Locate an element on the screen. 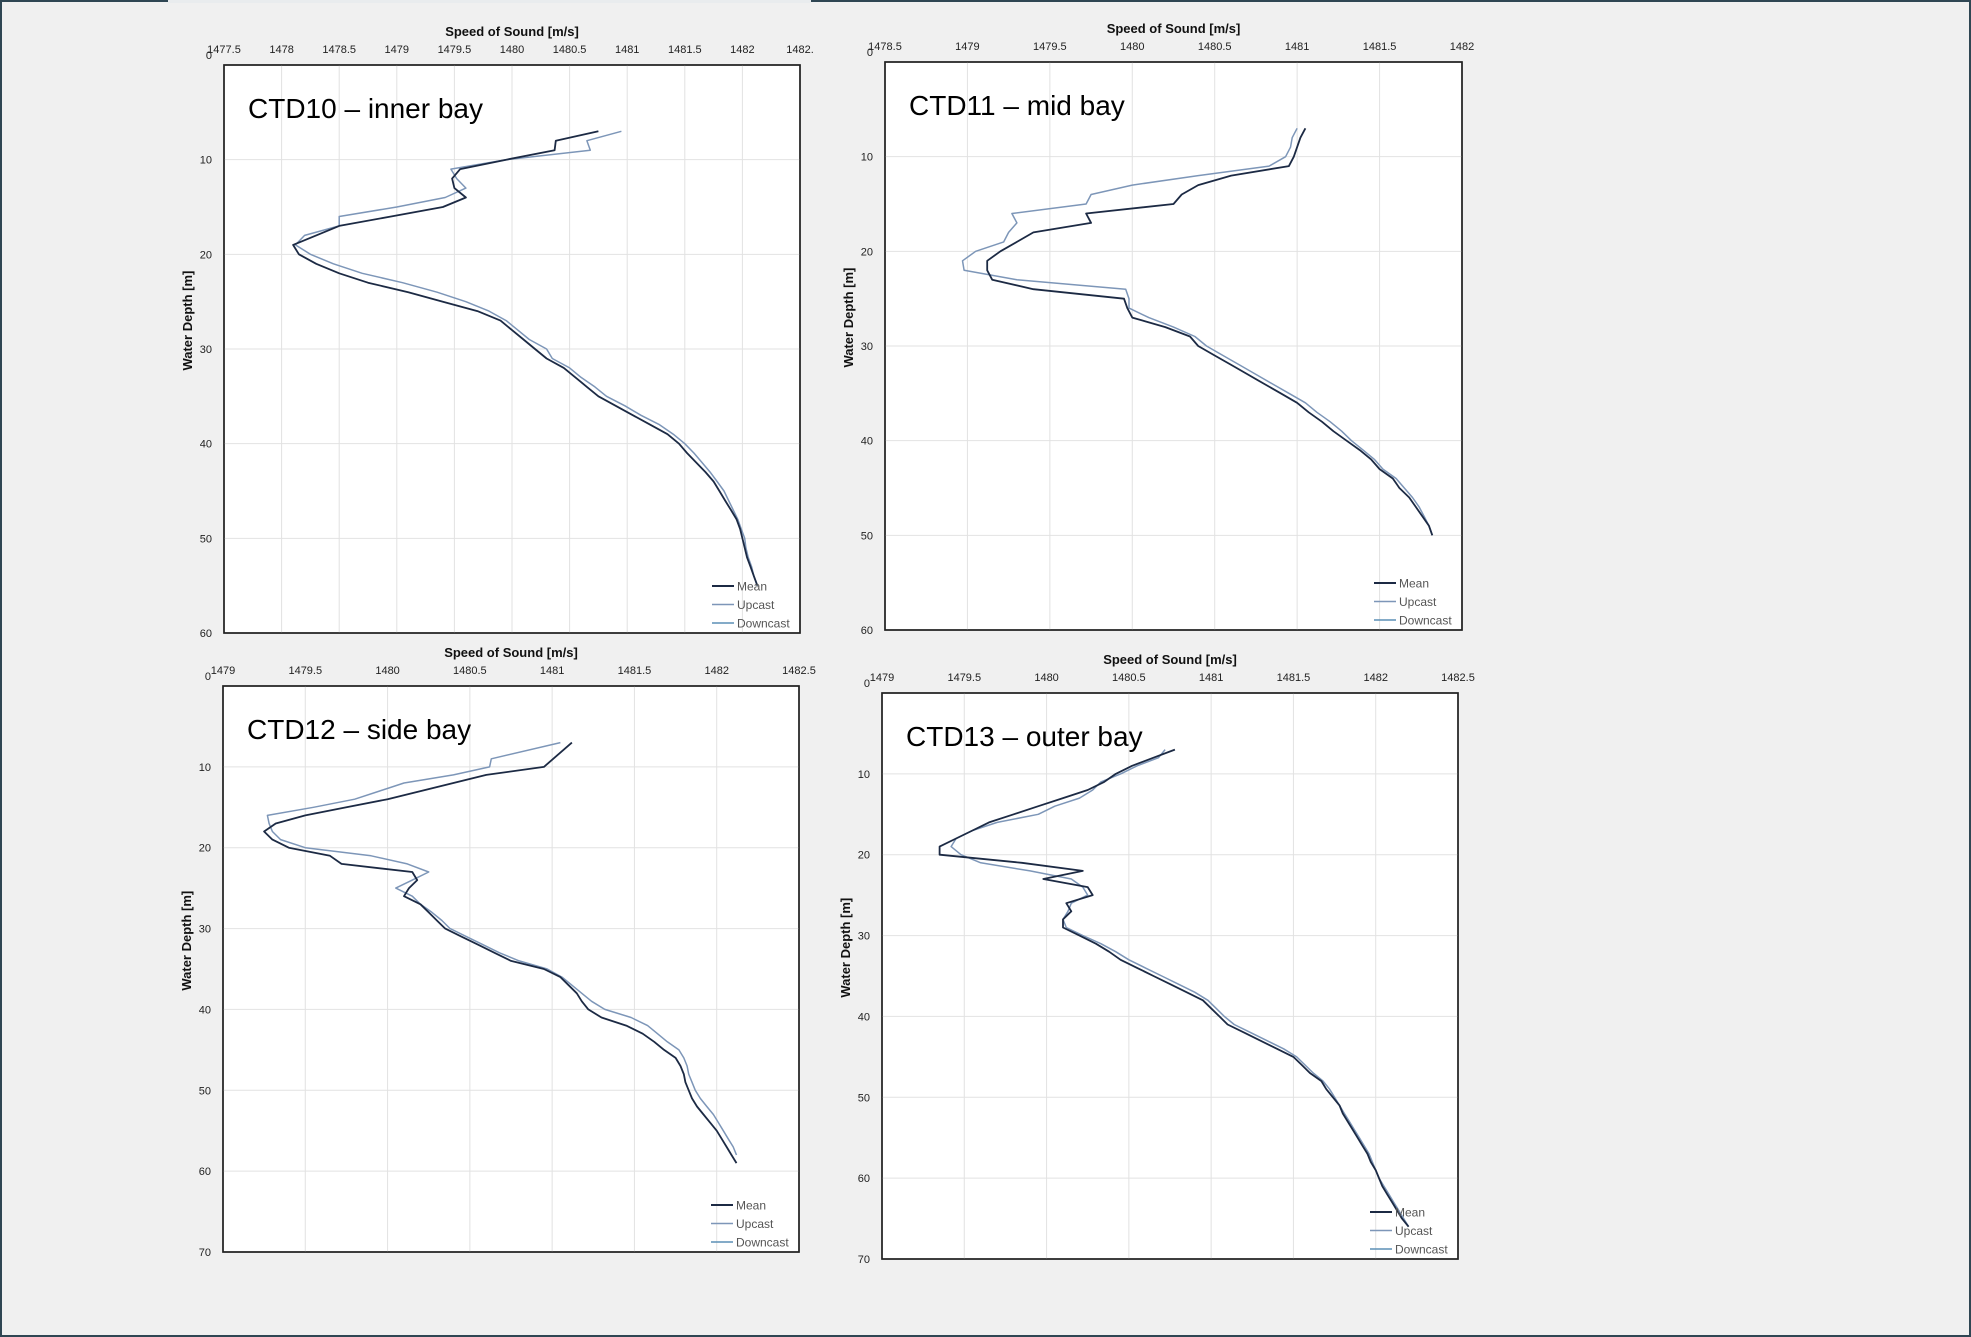 The height and width of the screenshot is (1337, 1971). x-tick-label: 1478 is located at coordinates (281, 50).